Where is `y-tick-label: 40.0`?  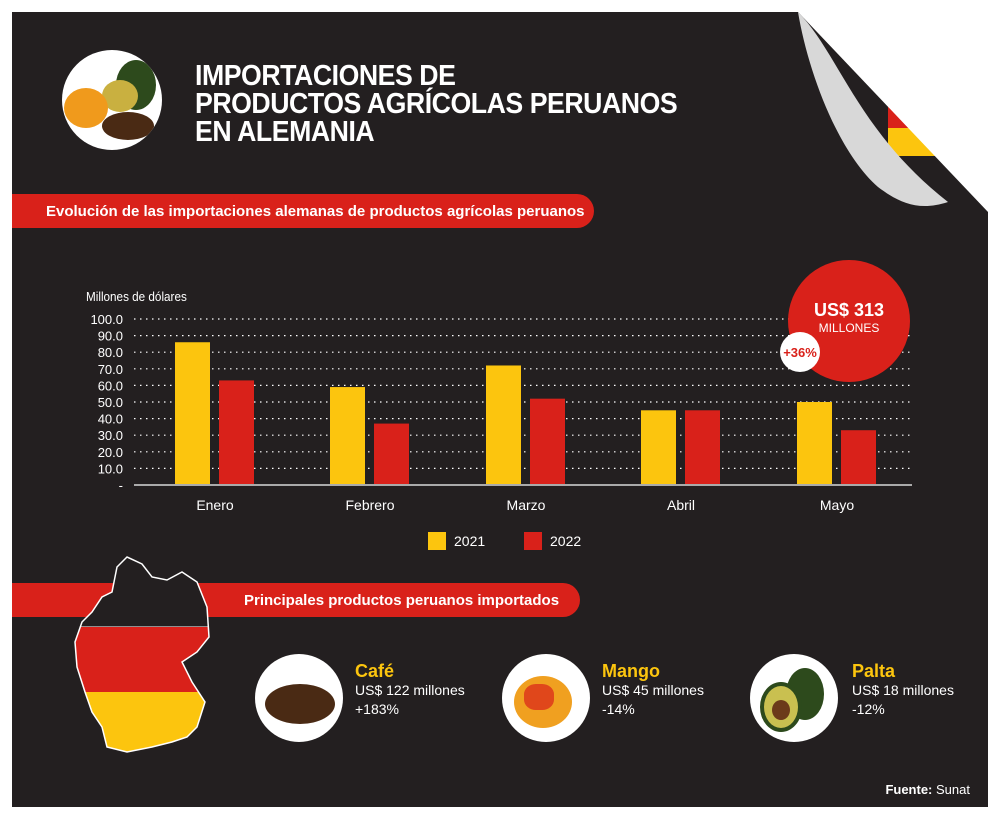 y-tick-label: 40.0 is located at coordinates (110, 419).